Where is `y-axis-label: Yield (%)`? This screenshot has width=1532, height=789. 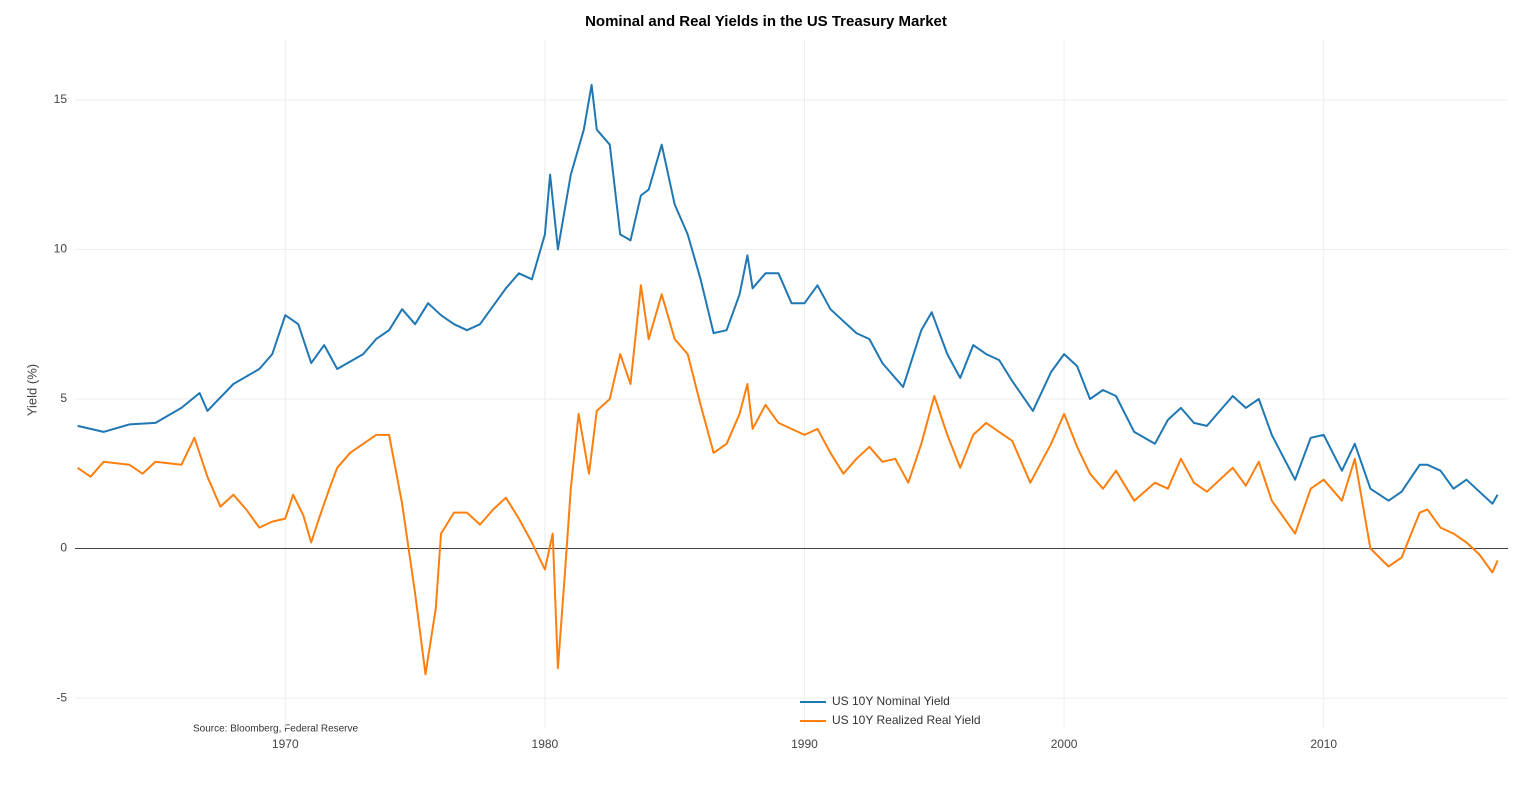 y-axis-label: Yield (%) is located at coordinates (31, 390).